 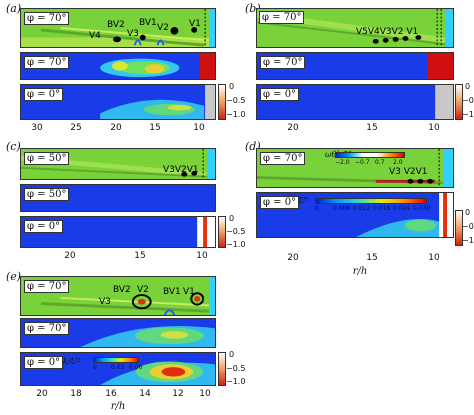 What do you see at coordinates (232, 354) in the screenshot?
I see `panel-e-colorbar-tick: 0` at bounding box center [232, 354].